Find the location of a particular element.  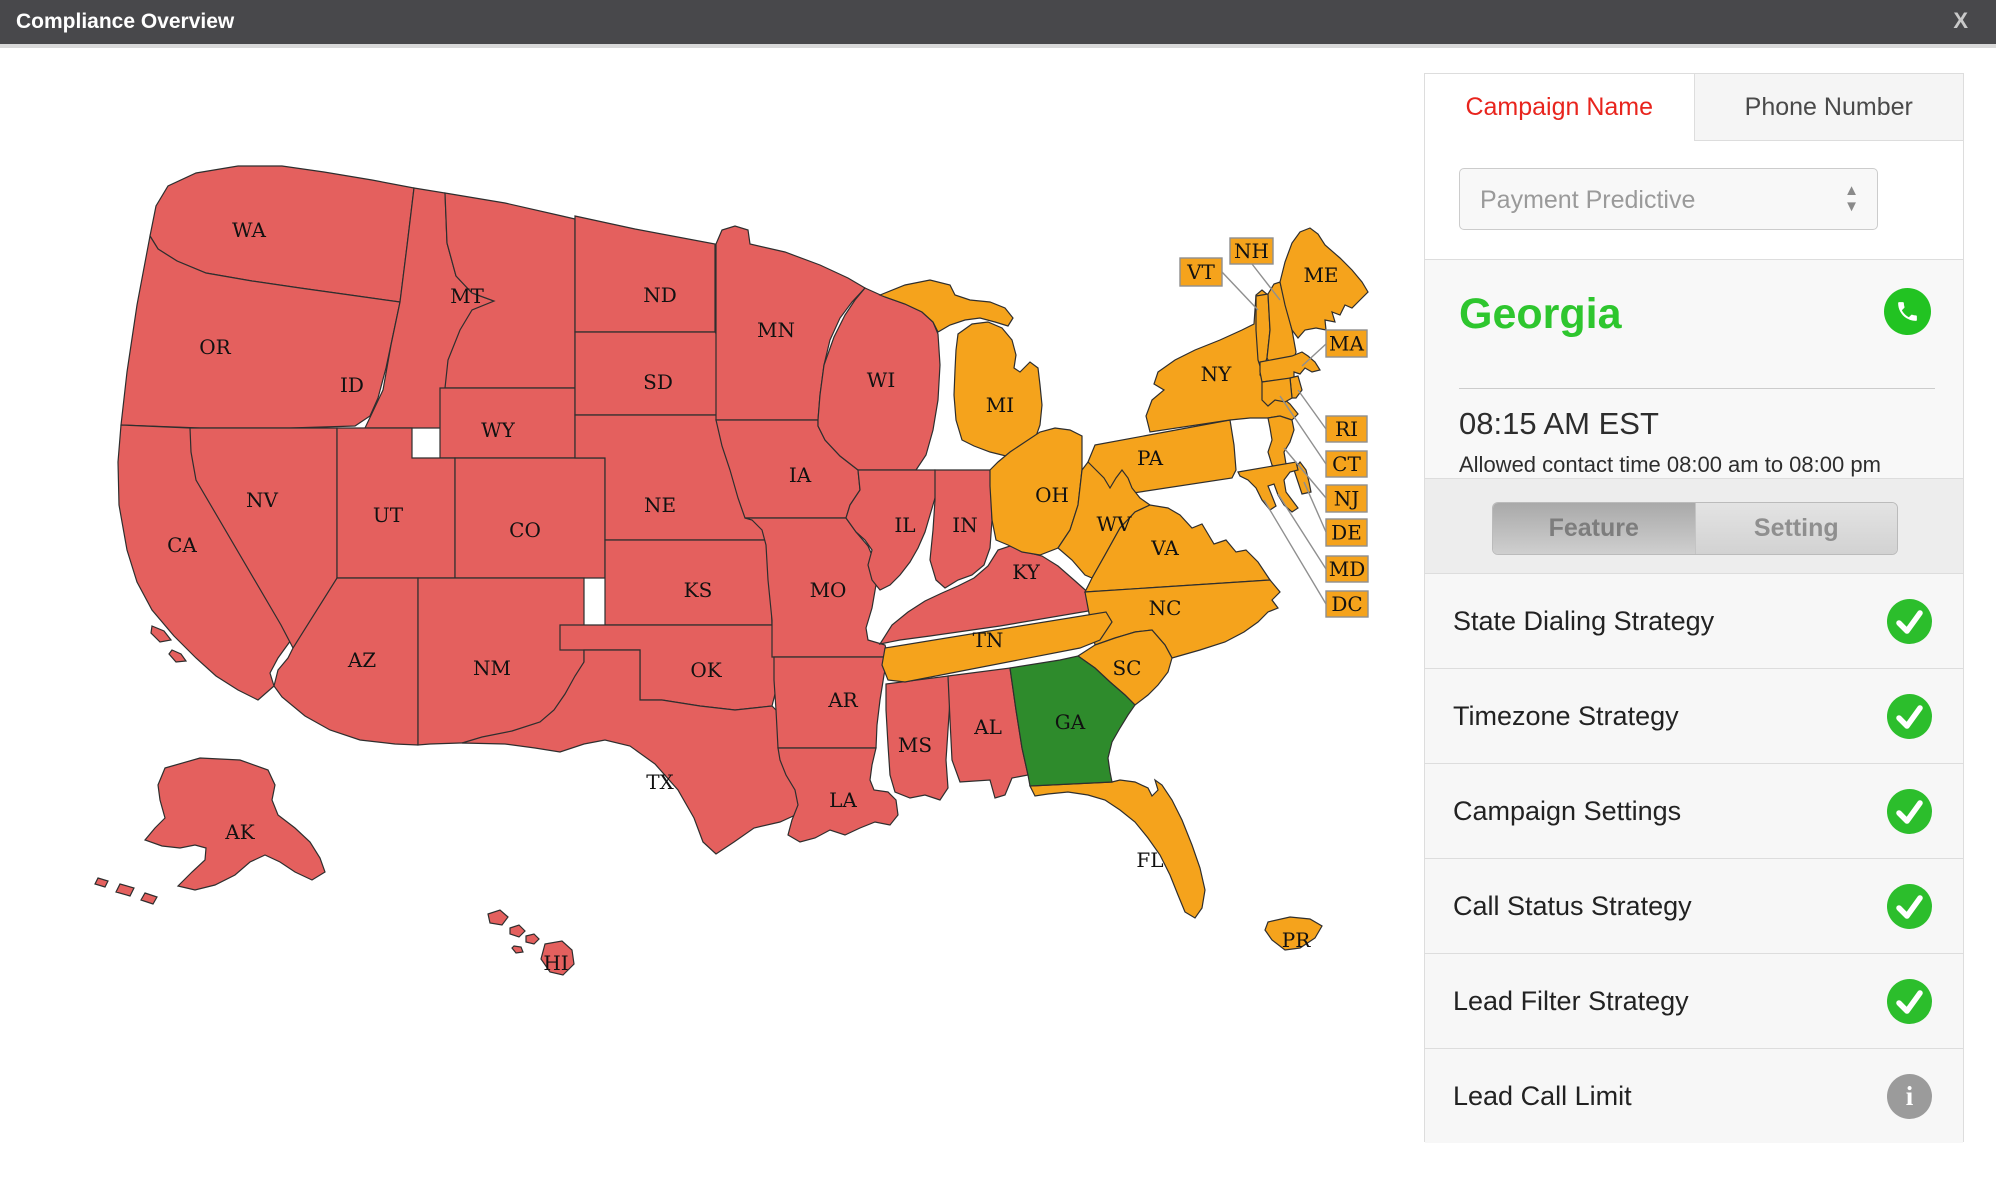

feature-row-label: State Dialing Strategy is located at coordinates (1584, 621).